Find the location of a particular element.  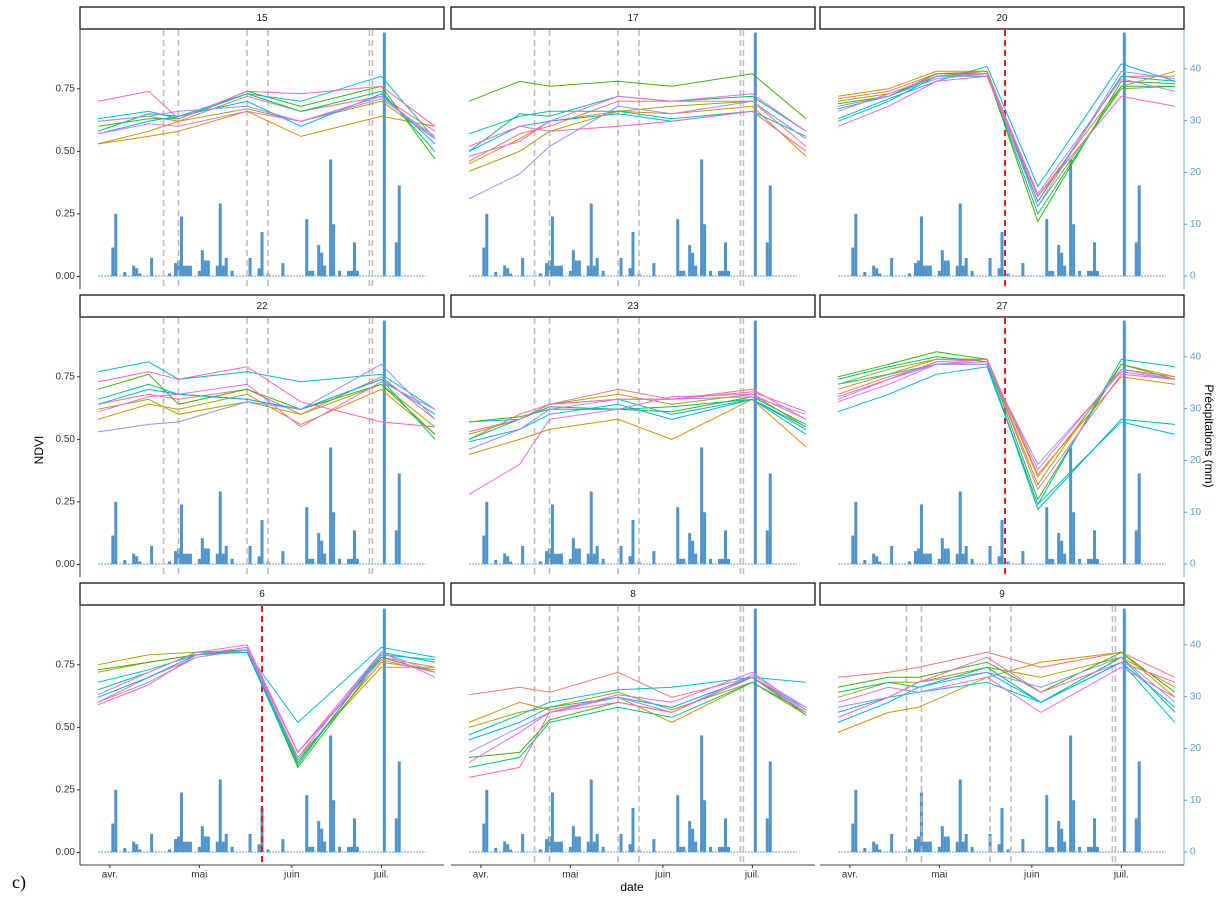

facet-title: 22 is located at coordinates (262, 306).